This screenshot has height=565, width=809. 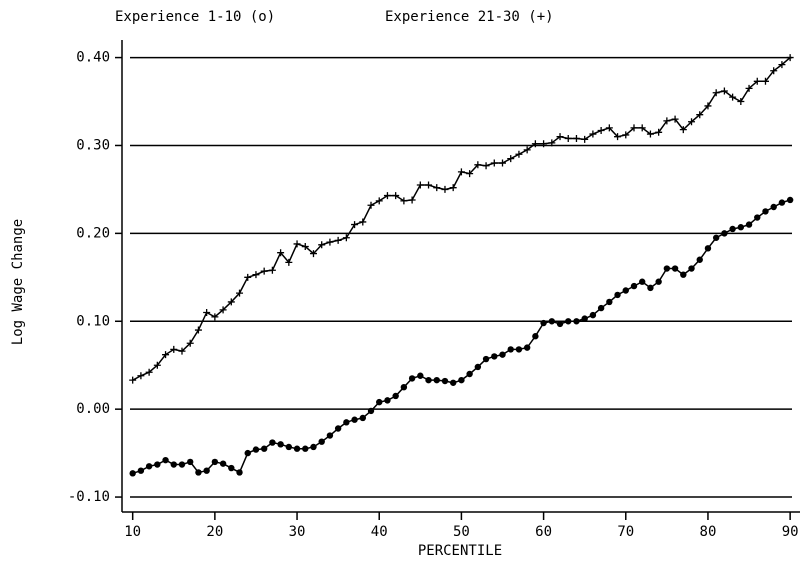 I want to click on y-tick-label: 0.20, so click(x=93, y=233).